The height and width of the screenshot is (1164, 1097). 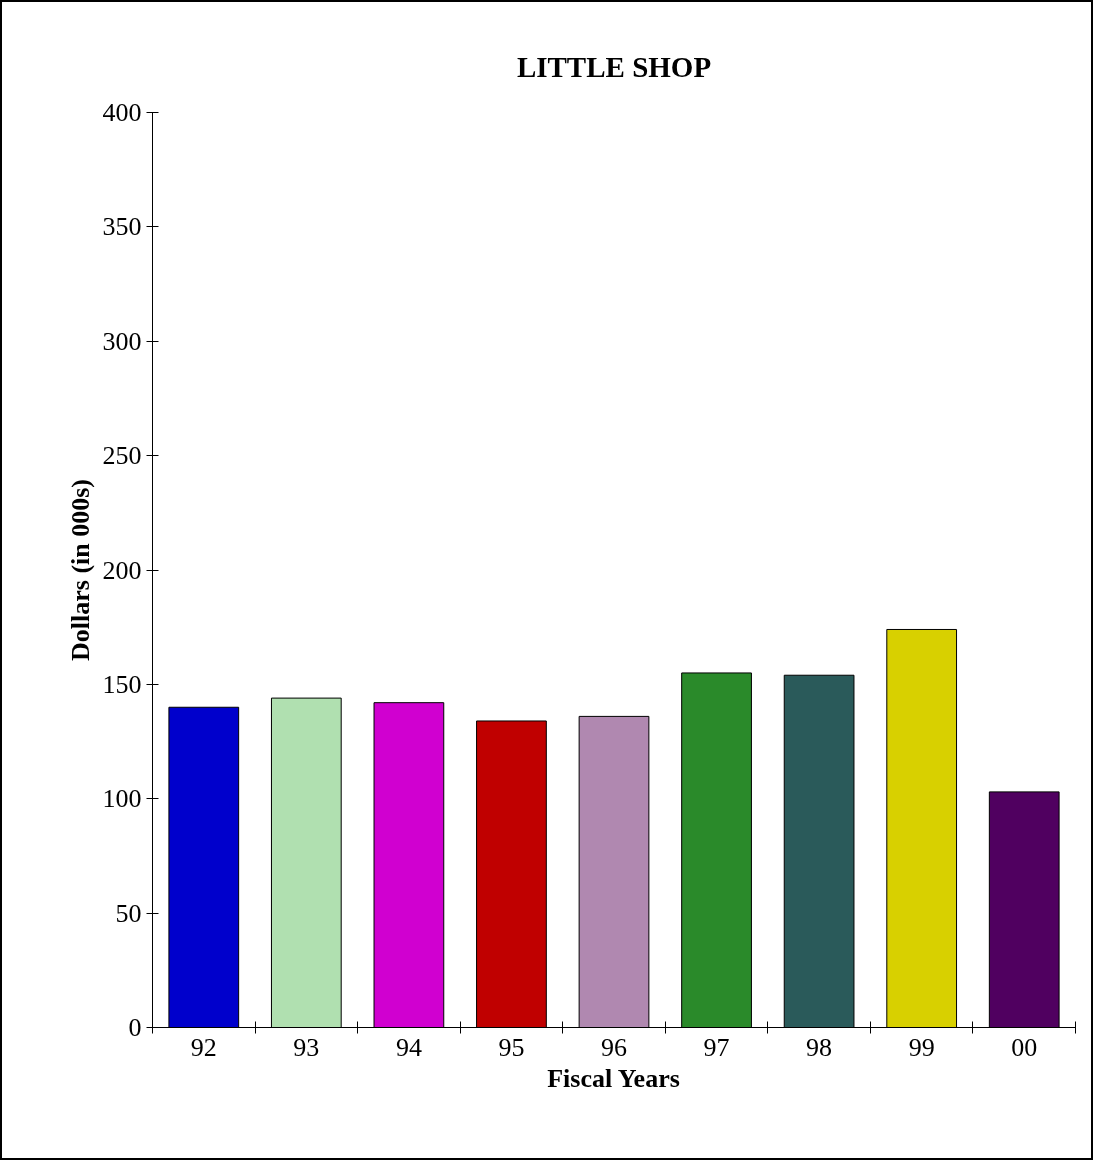 I want to click on x-tick-label: 93, so click(x=306, y=1047).